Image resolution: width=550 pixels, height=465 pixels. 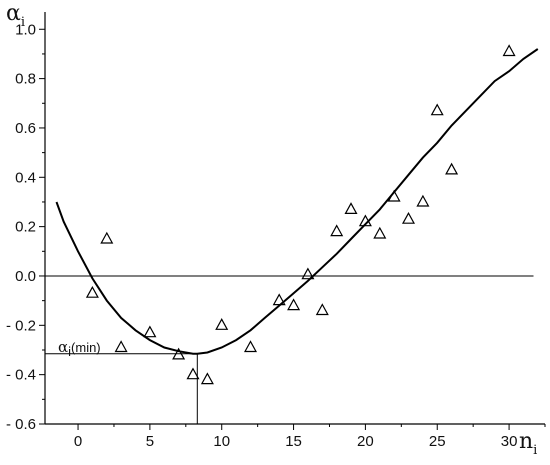 What do you see at coordinates (437, 441) in the screenshot?
I see `x-tick-label: 25` at bounding box center [437, 441].